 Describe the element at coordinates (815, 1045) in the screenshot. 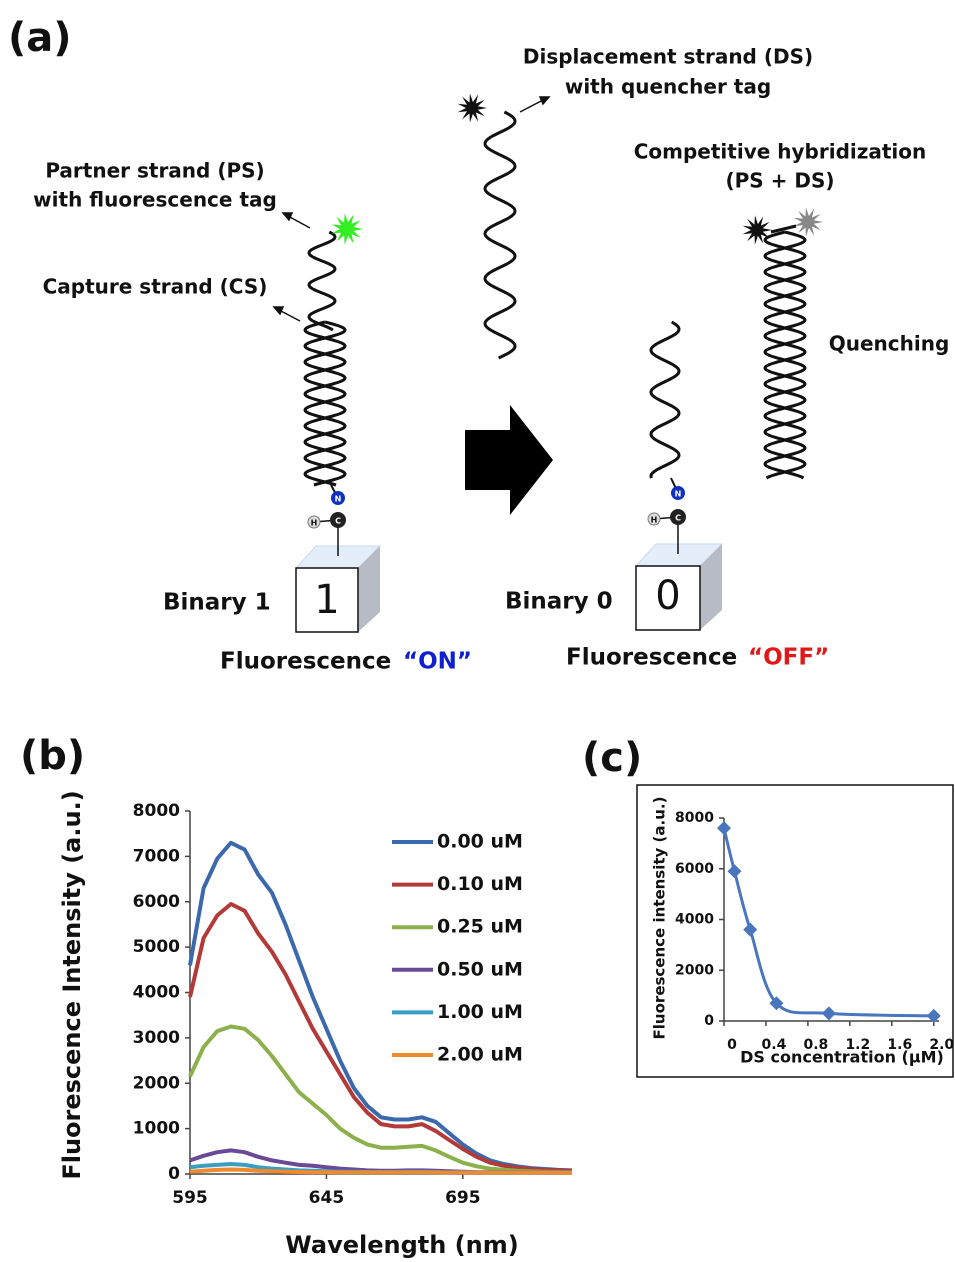

I see `x-tick-label: 0.8` at that location.